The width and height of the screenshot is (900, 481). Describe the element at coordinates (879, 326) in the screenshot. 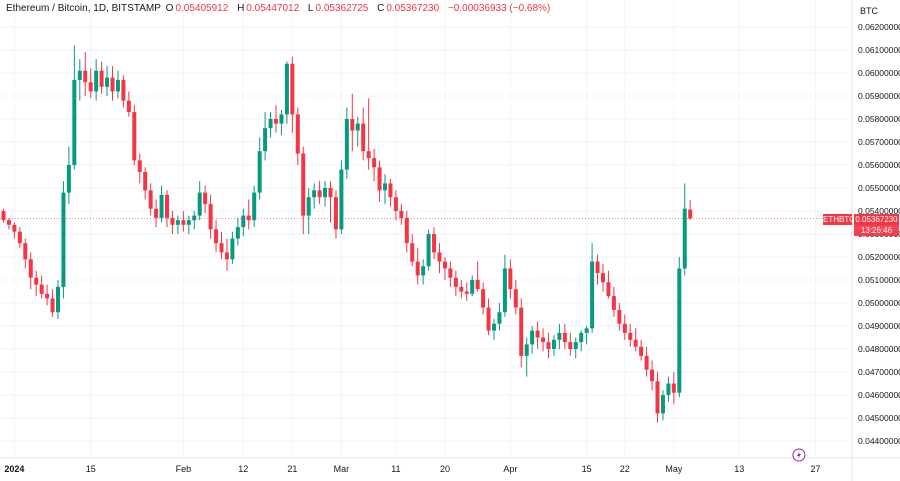

I see `price-tick-label: 0.04900000` at that location.